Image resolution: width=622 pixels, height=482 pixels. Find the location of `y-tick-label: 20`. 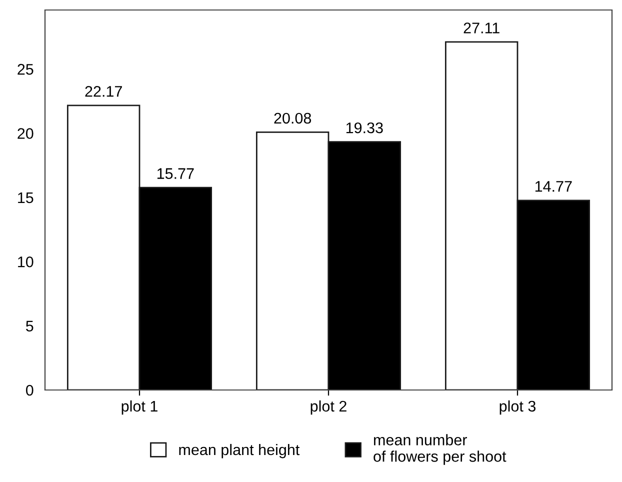

y-tick-label: 20 is located at coordinates (26, 133).